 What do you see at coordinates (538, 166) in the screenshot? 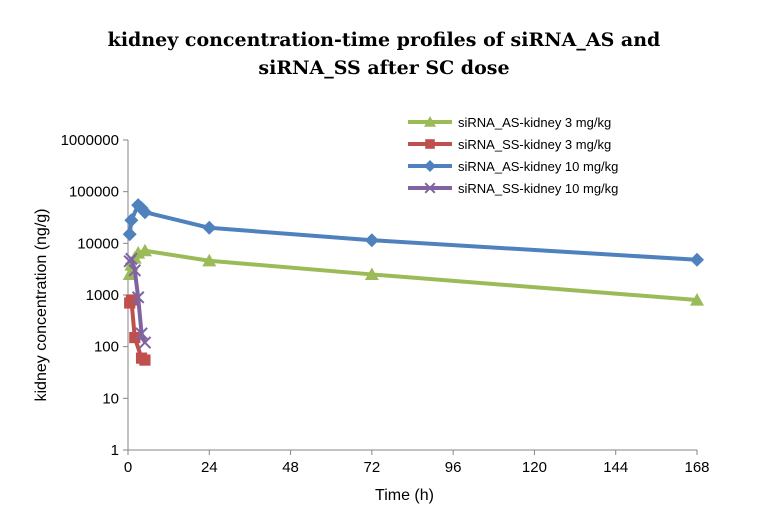
I see `legend-label: siRNA_AS-kidney 10 mg/kg` at bounding box center [538, 166].